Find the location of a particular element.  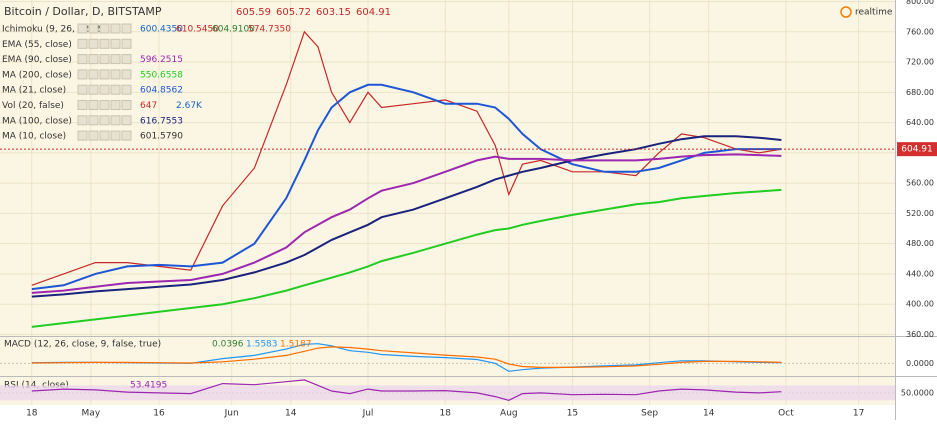

macd-value: 1.5583 is located at coordinates (262, 345).